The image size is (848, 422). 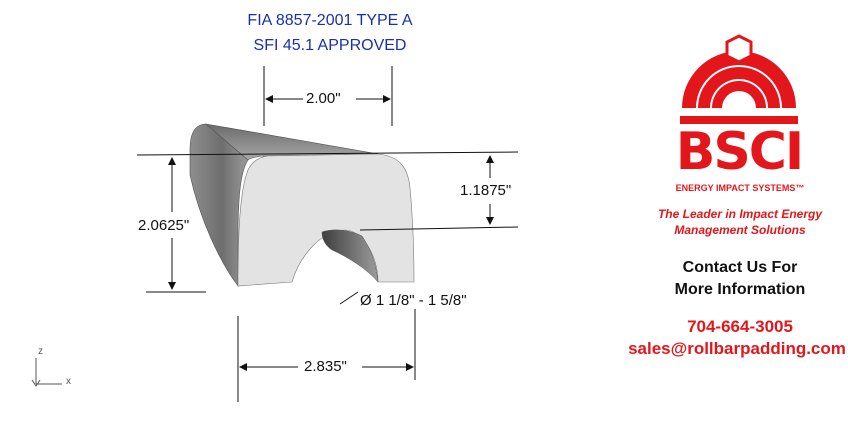 I want to click on contact-line-2: More Information, so click(x=740, y=289).